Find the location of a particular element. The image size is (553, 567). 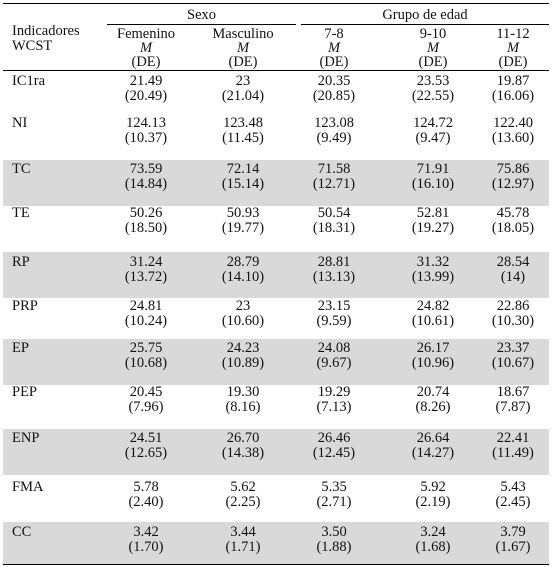

cell-sd: (18.05) is located at coordinates (513, 228).